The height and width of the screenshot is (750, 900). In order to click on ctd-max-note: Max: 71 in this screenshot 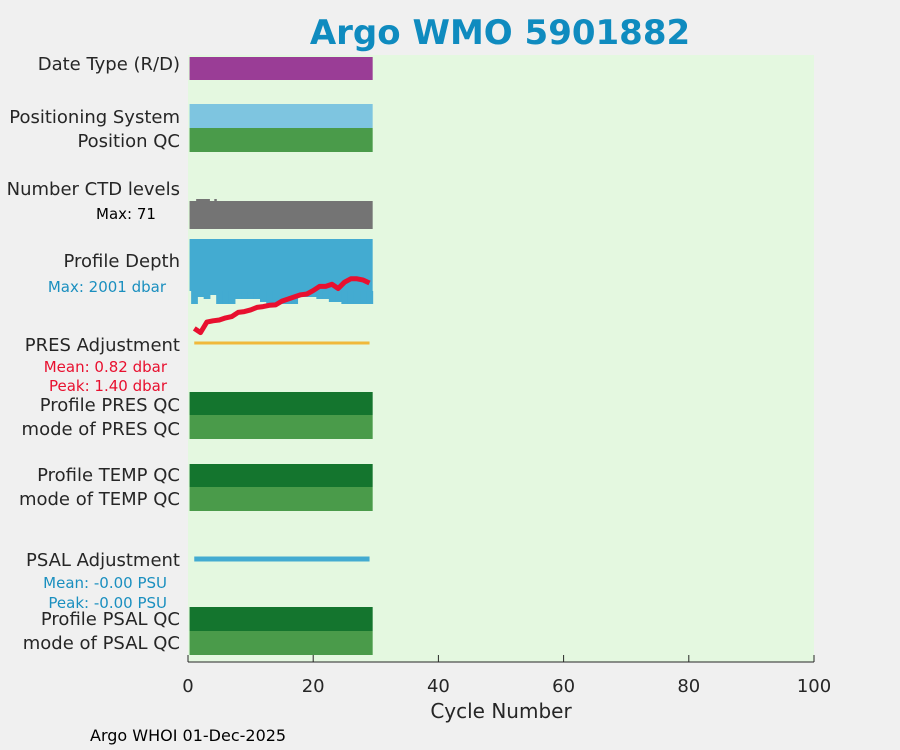, I will do `click(126, 214)`.